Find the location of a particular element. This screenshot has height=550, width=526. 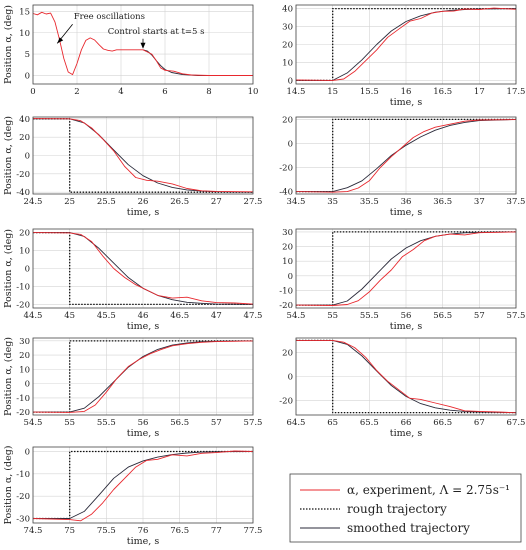

x-tick-label: 36.5 is located at coordinates (442, 202).